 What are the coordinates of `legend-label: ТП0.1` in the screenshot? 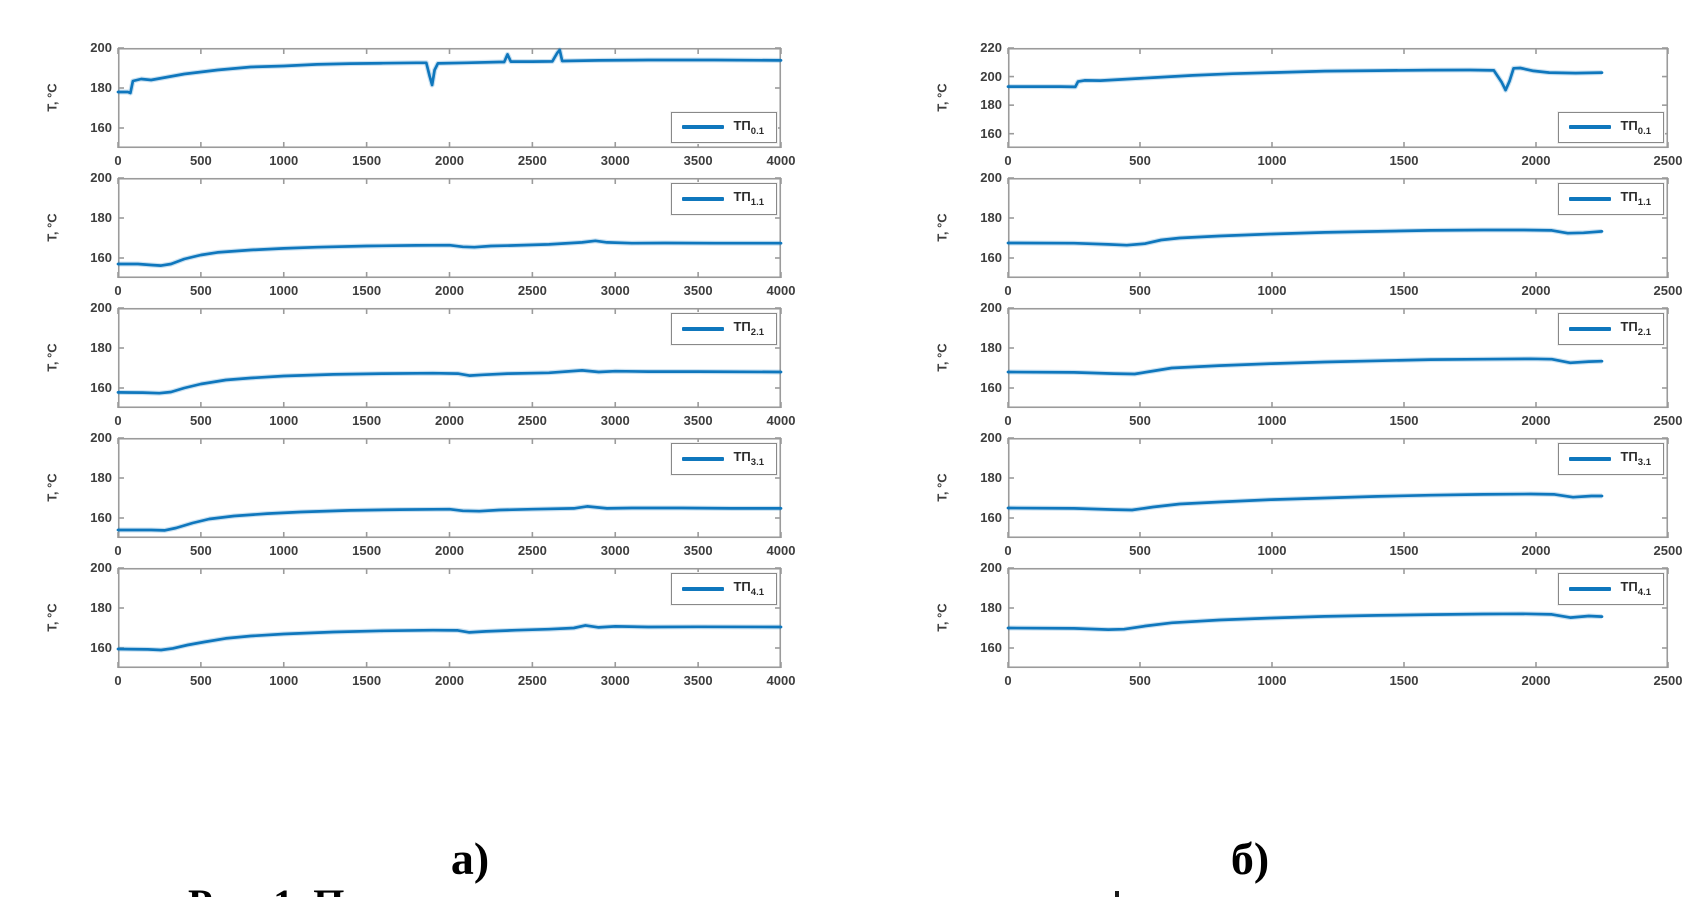 It's located at (748, 127).